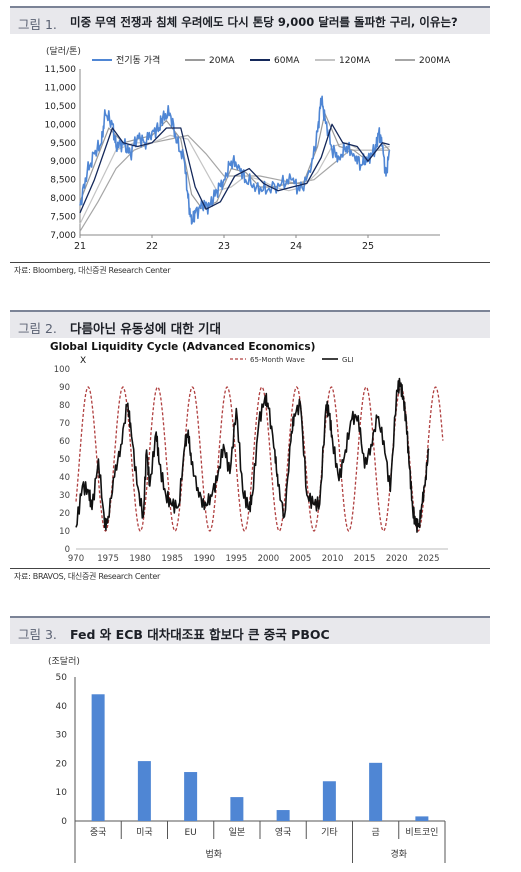 This screenshot has height=872, width=521. Describe the element at coordinates (62, 370) in the screenshot. I see `y-tick-label: 100` at that location.